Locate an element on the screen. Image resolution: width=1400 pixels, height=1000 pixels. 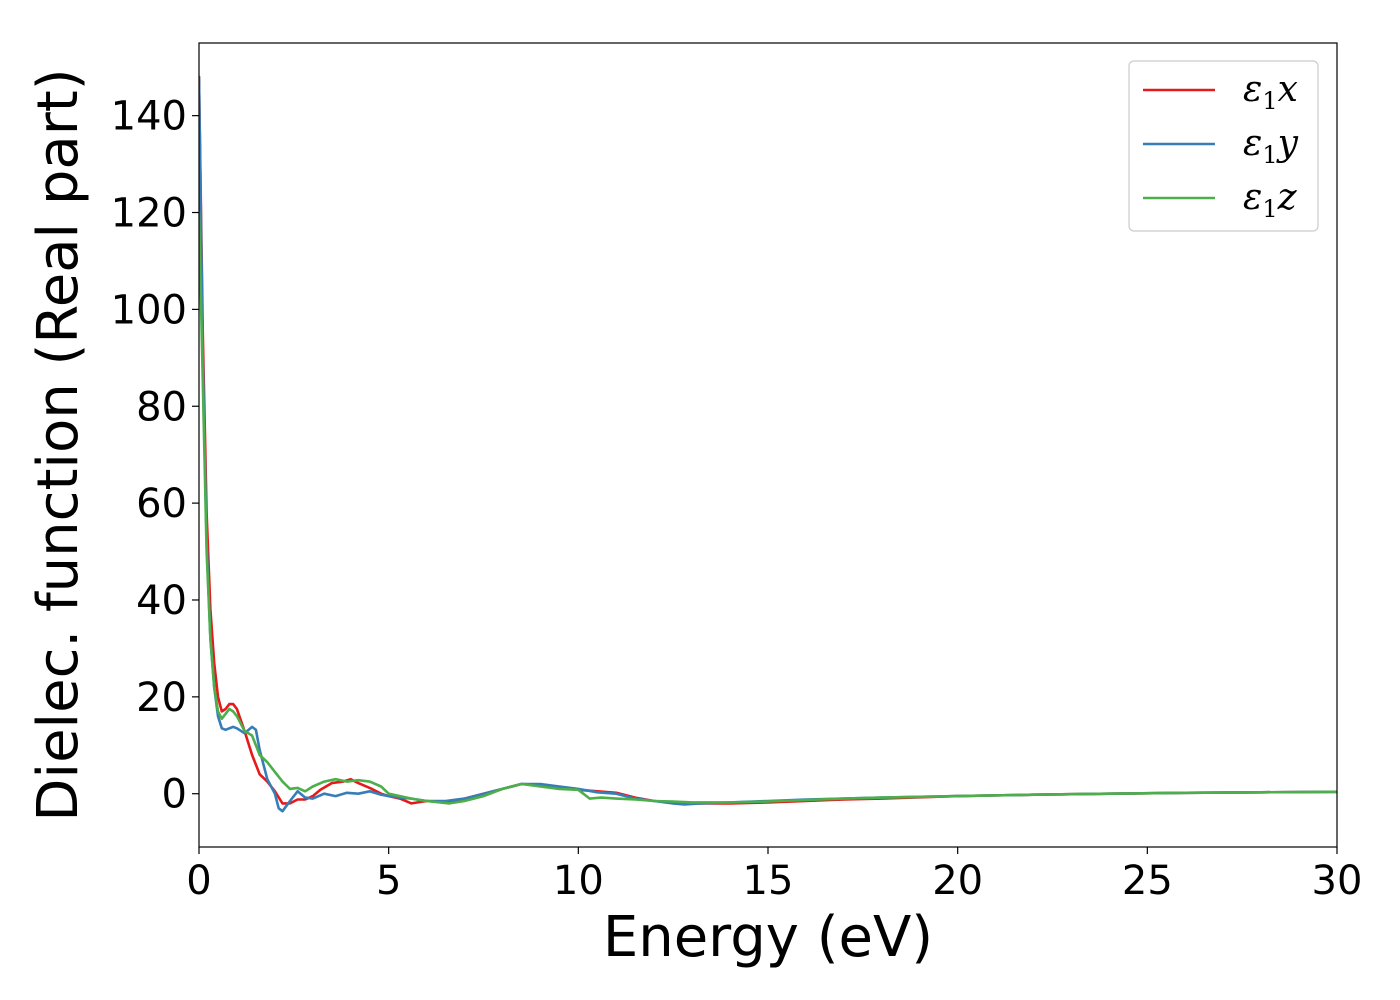
x-tick-label: 10 is located at coordinates (578, 881).